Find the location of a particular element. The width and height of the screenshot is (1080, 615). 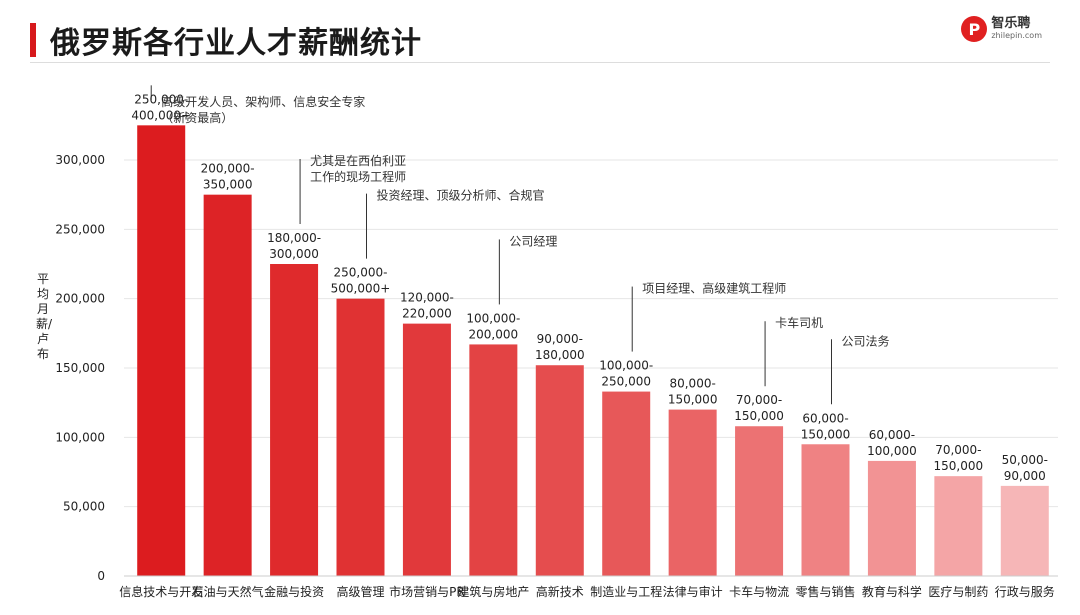

value-label: 300,000 is located at coordinates (294, 254).